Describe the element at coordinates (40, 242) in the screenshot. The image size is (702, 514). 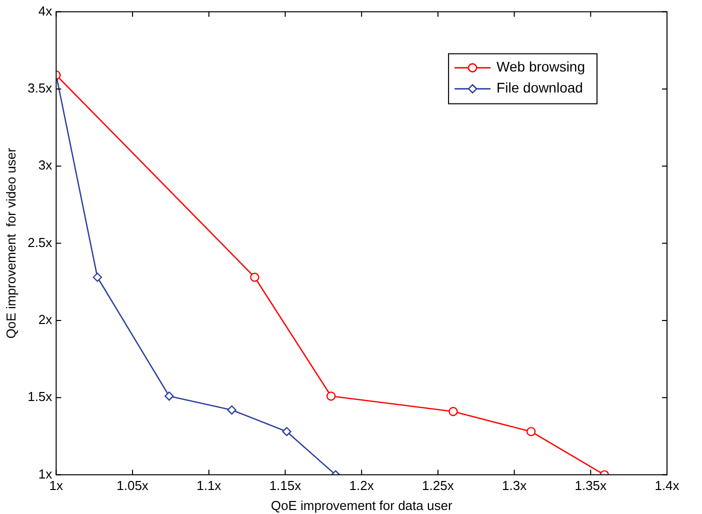
I see `y-tick-label: 2.5x` at that location.